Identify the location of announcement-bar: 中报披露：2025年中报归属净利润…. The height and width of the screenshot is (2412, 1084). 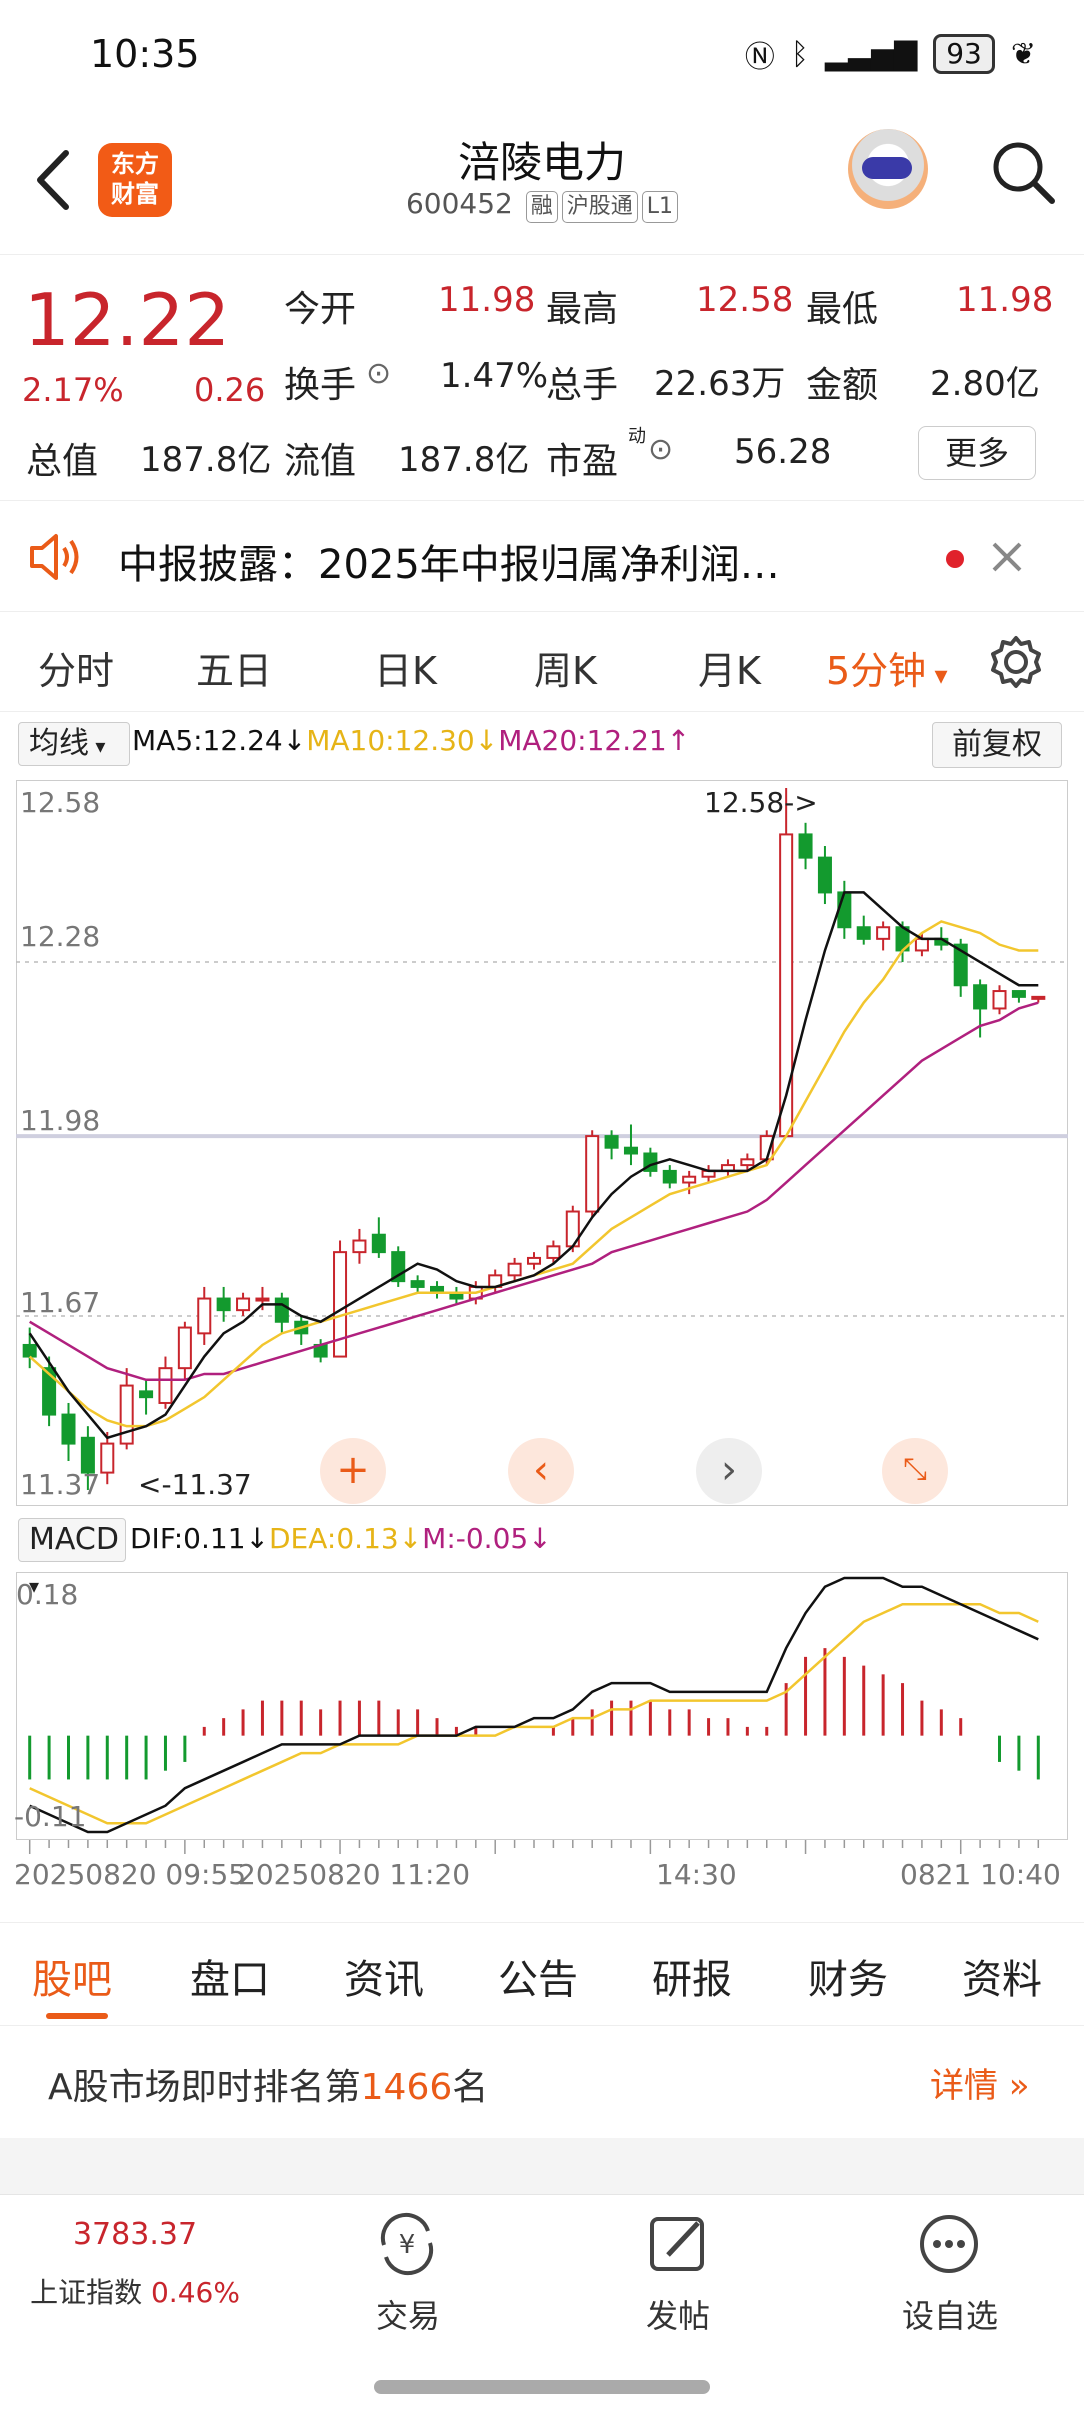
(542, 557).